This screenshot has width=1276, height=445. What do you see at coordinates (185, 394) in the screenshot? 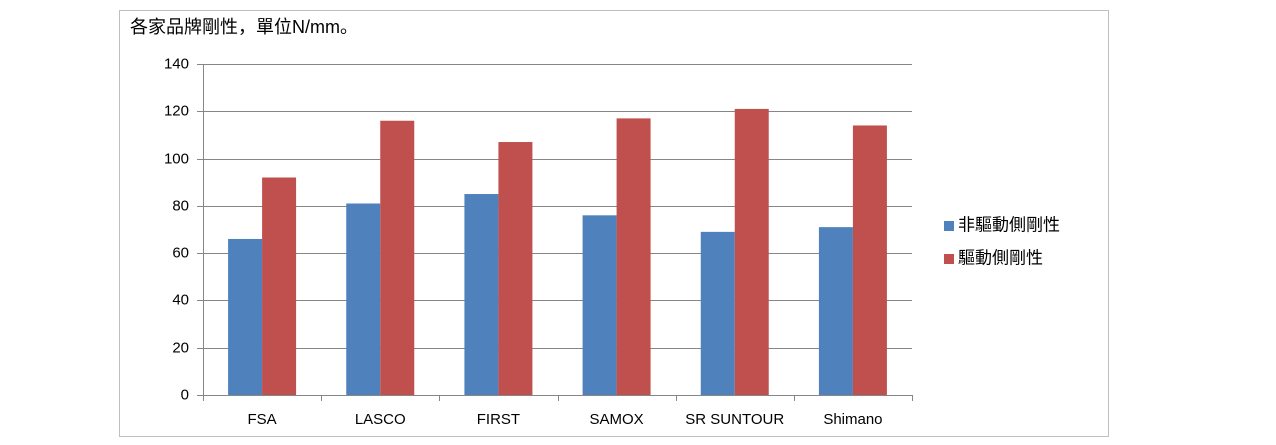
I see `y-tick-label: 0` at bounding box center [185, 394].